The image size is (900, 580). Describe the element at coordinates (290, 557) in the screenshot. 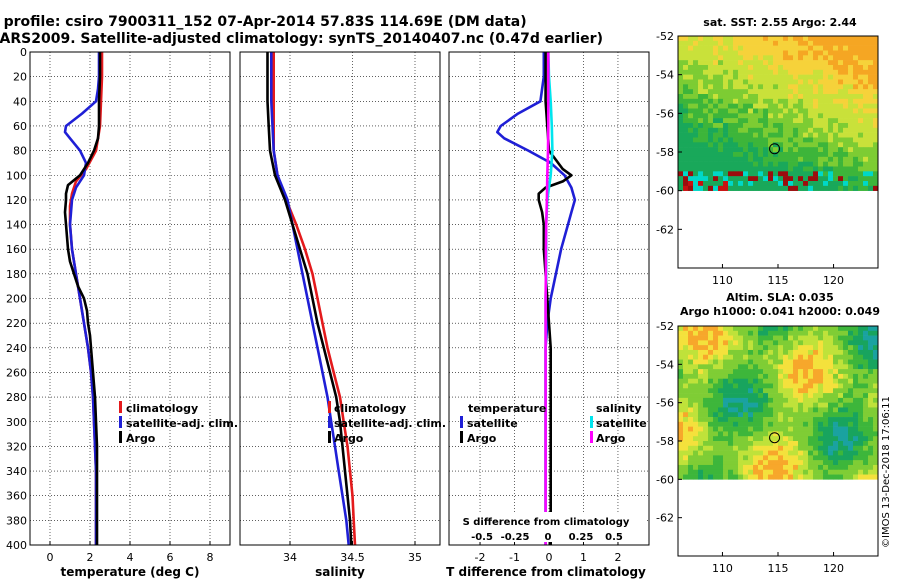

I see `x-tick-label: 34` at that location.